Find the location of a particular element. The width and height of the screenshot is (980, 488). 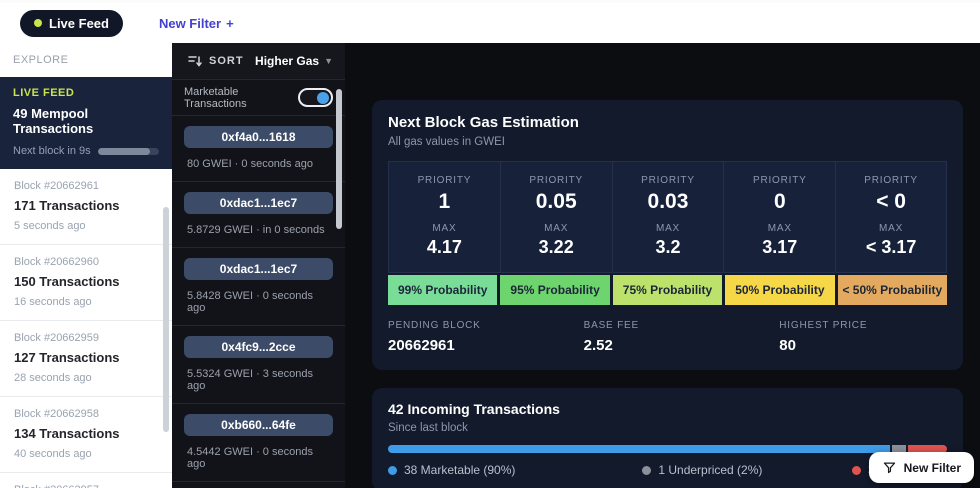

block-time: 16 seconds ago is located at coordinates (53, 302).